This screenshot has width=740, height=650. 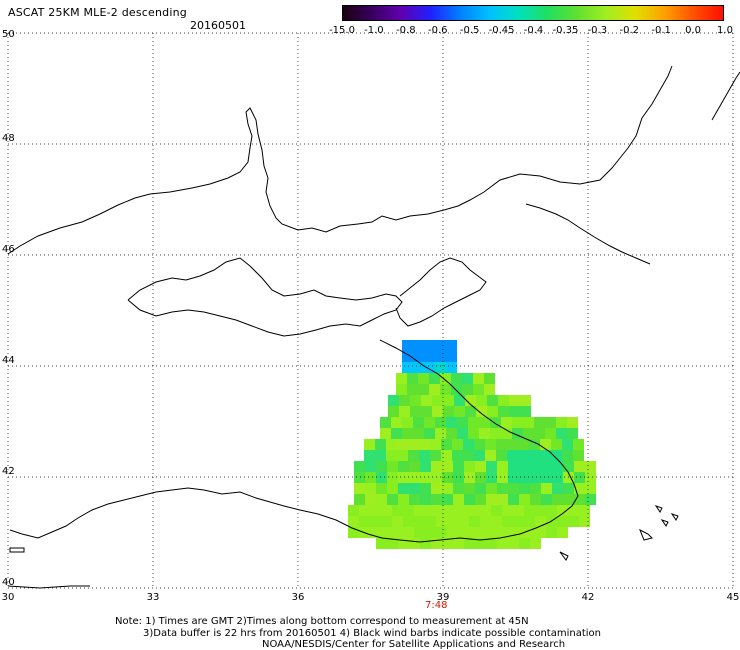 I want to click on lon-tick-label: 42, so click(x=588, y=597).